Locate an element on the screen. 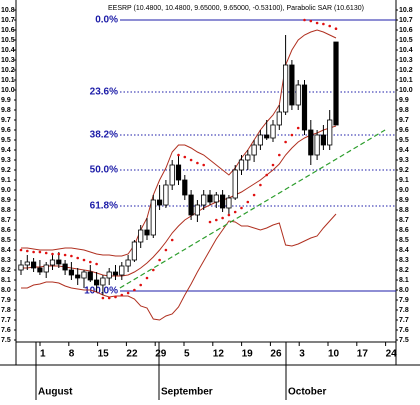  y-tick-label-left: 10.3 is located at coordinates (8, 60).